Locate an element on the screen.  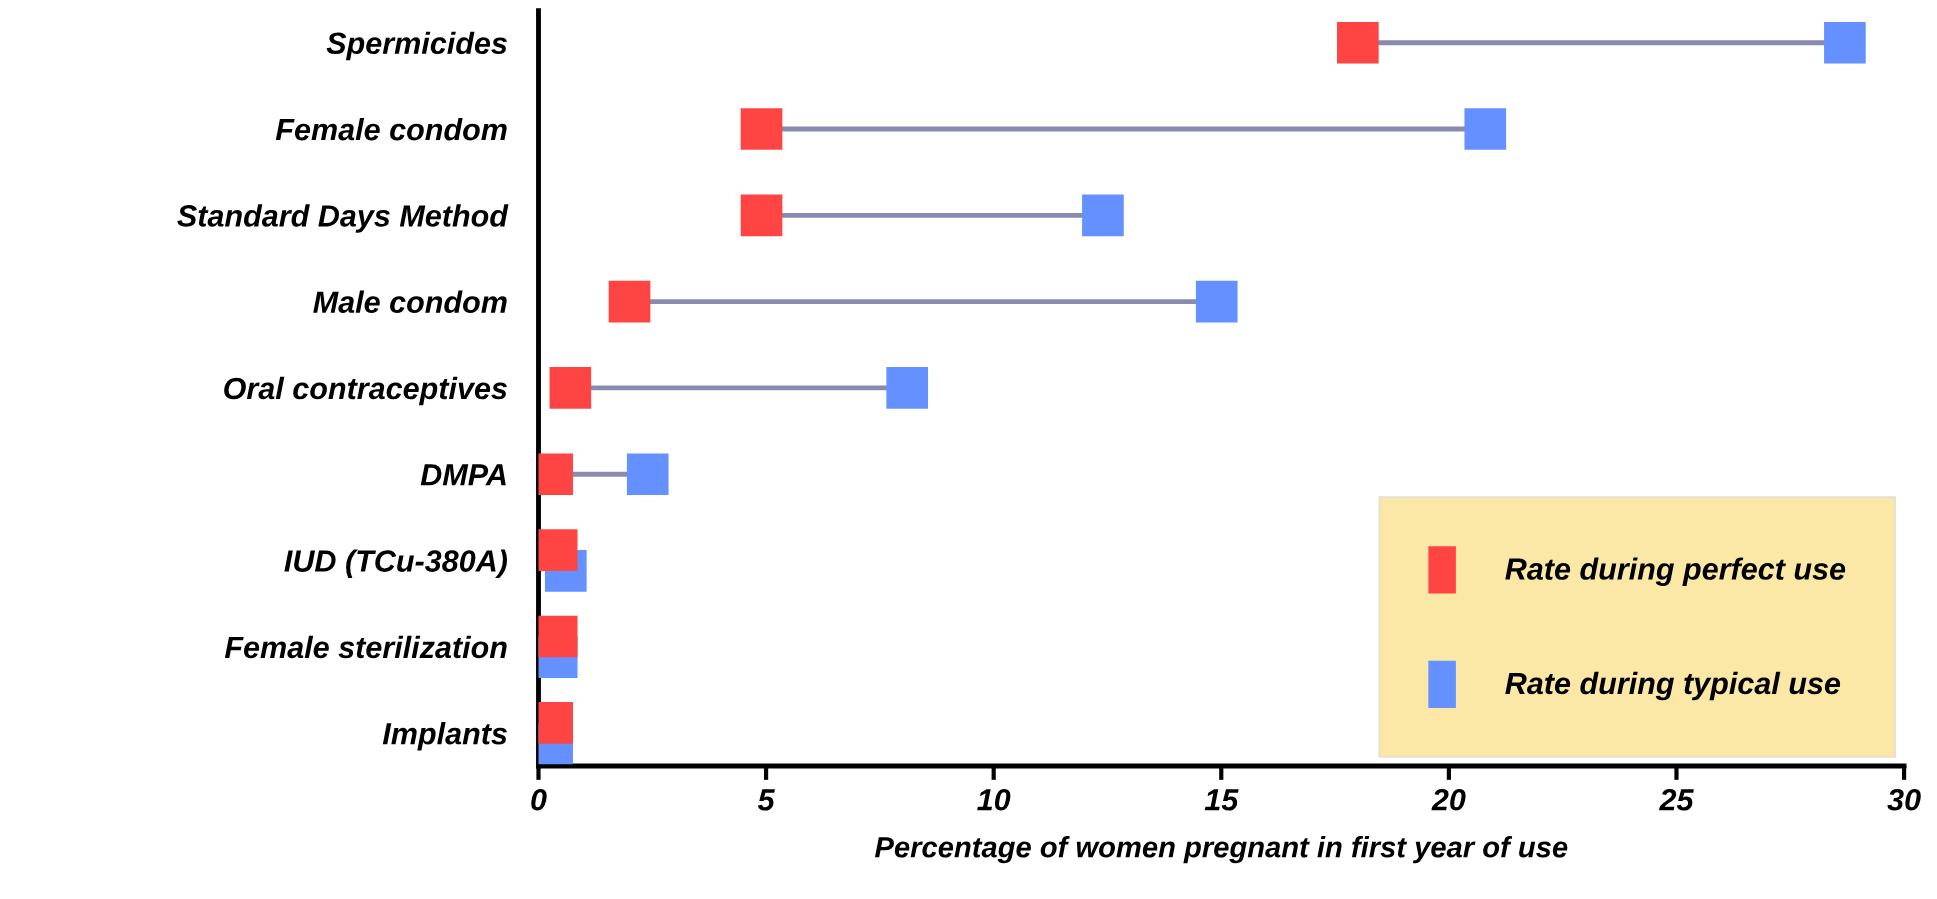
x-tick-label: 20 is located at coordinates (1448, 799).